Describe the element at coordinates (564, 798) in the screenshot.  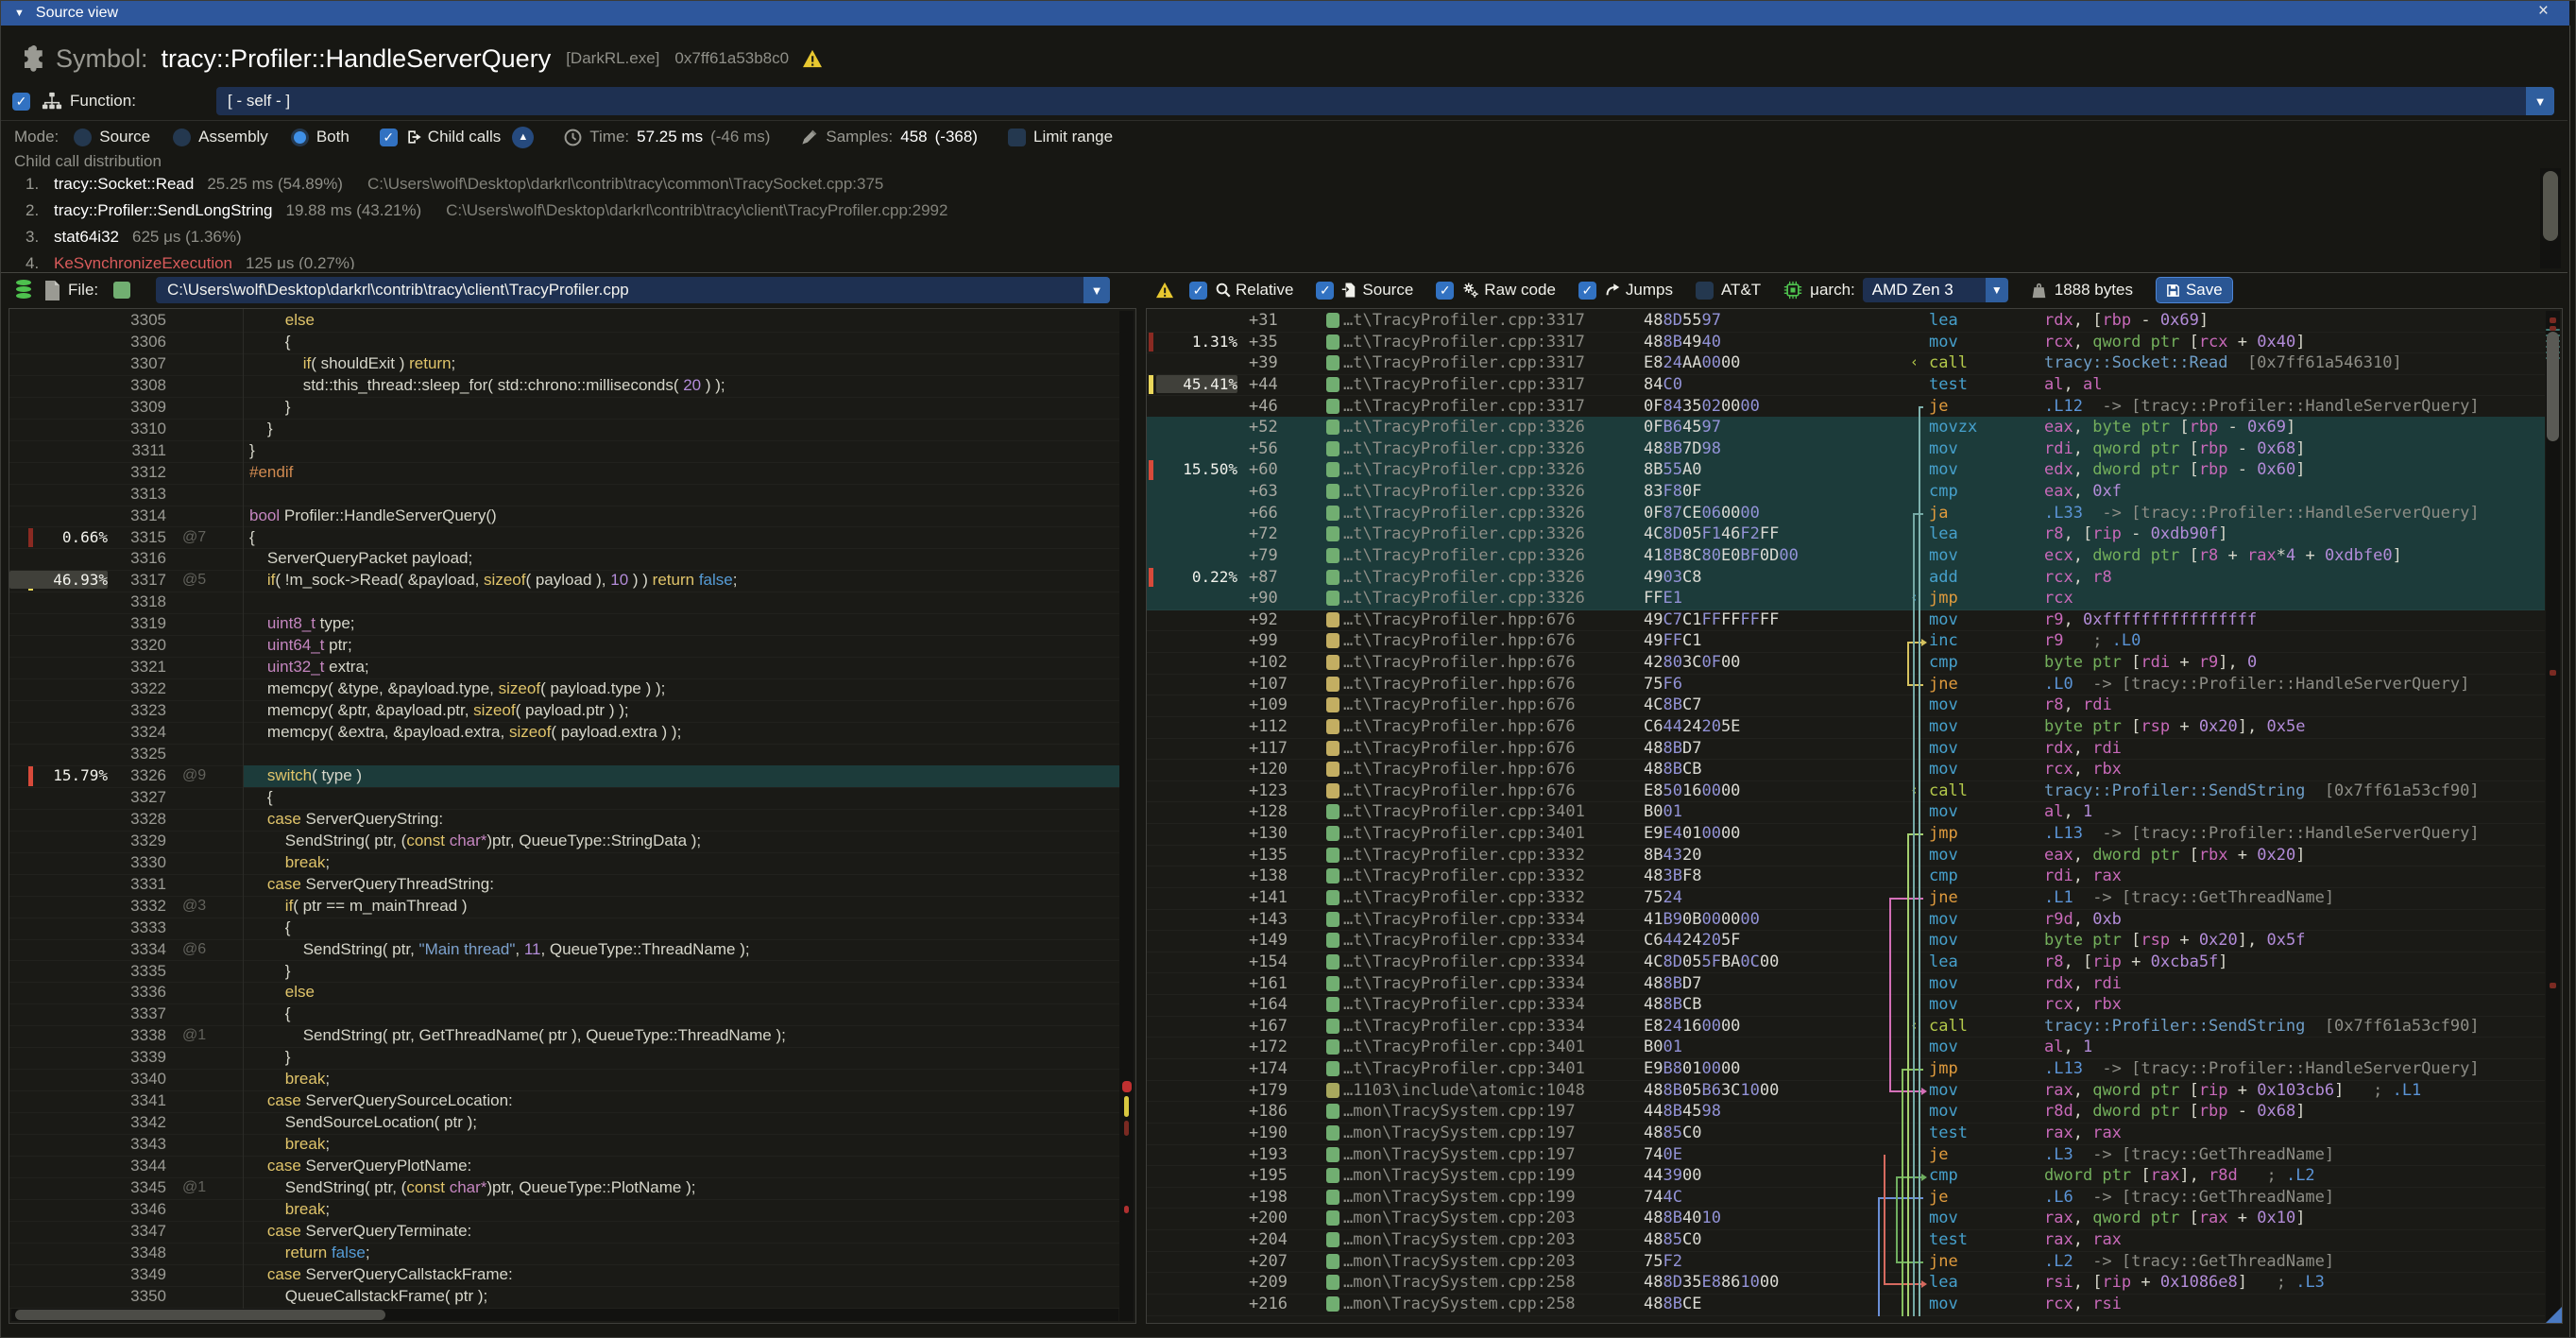
I see `source-line: 3327 {` at that location.